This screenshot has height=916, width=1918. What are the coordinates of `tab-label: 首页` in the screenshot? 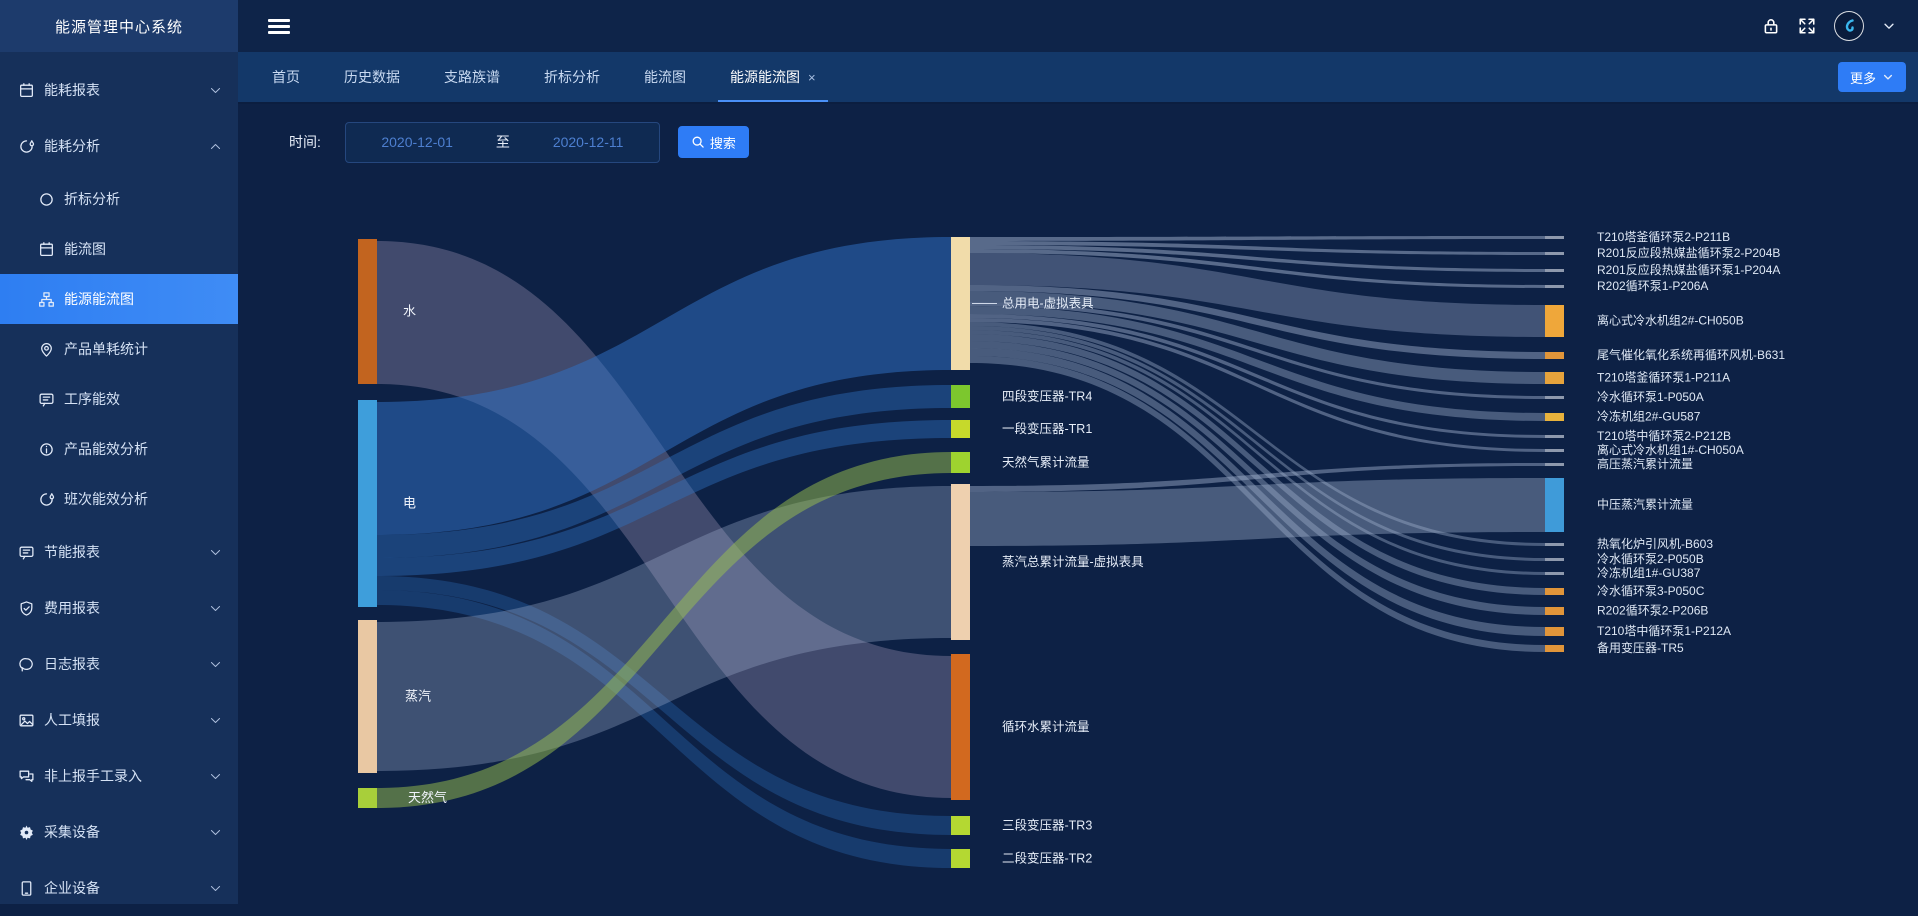 It's located at (286, 77).